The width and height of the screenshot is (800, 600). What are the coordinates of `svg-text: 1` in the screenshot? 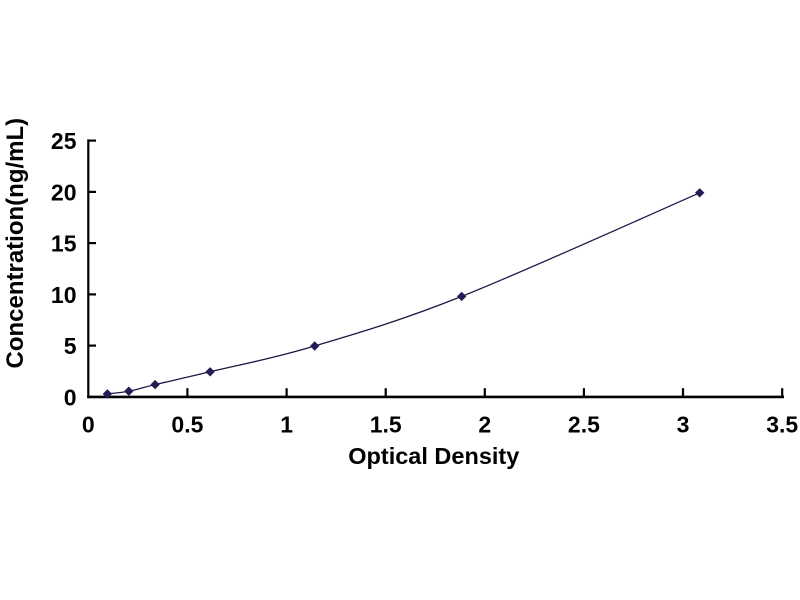 It's located at (286, 425).